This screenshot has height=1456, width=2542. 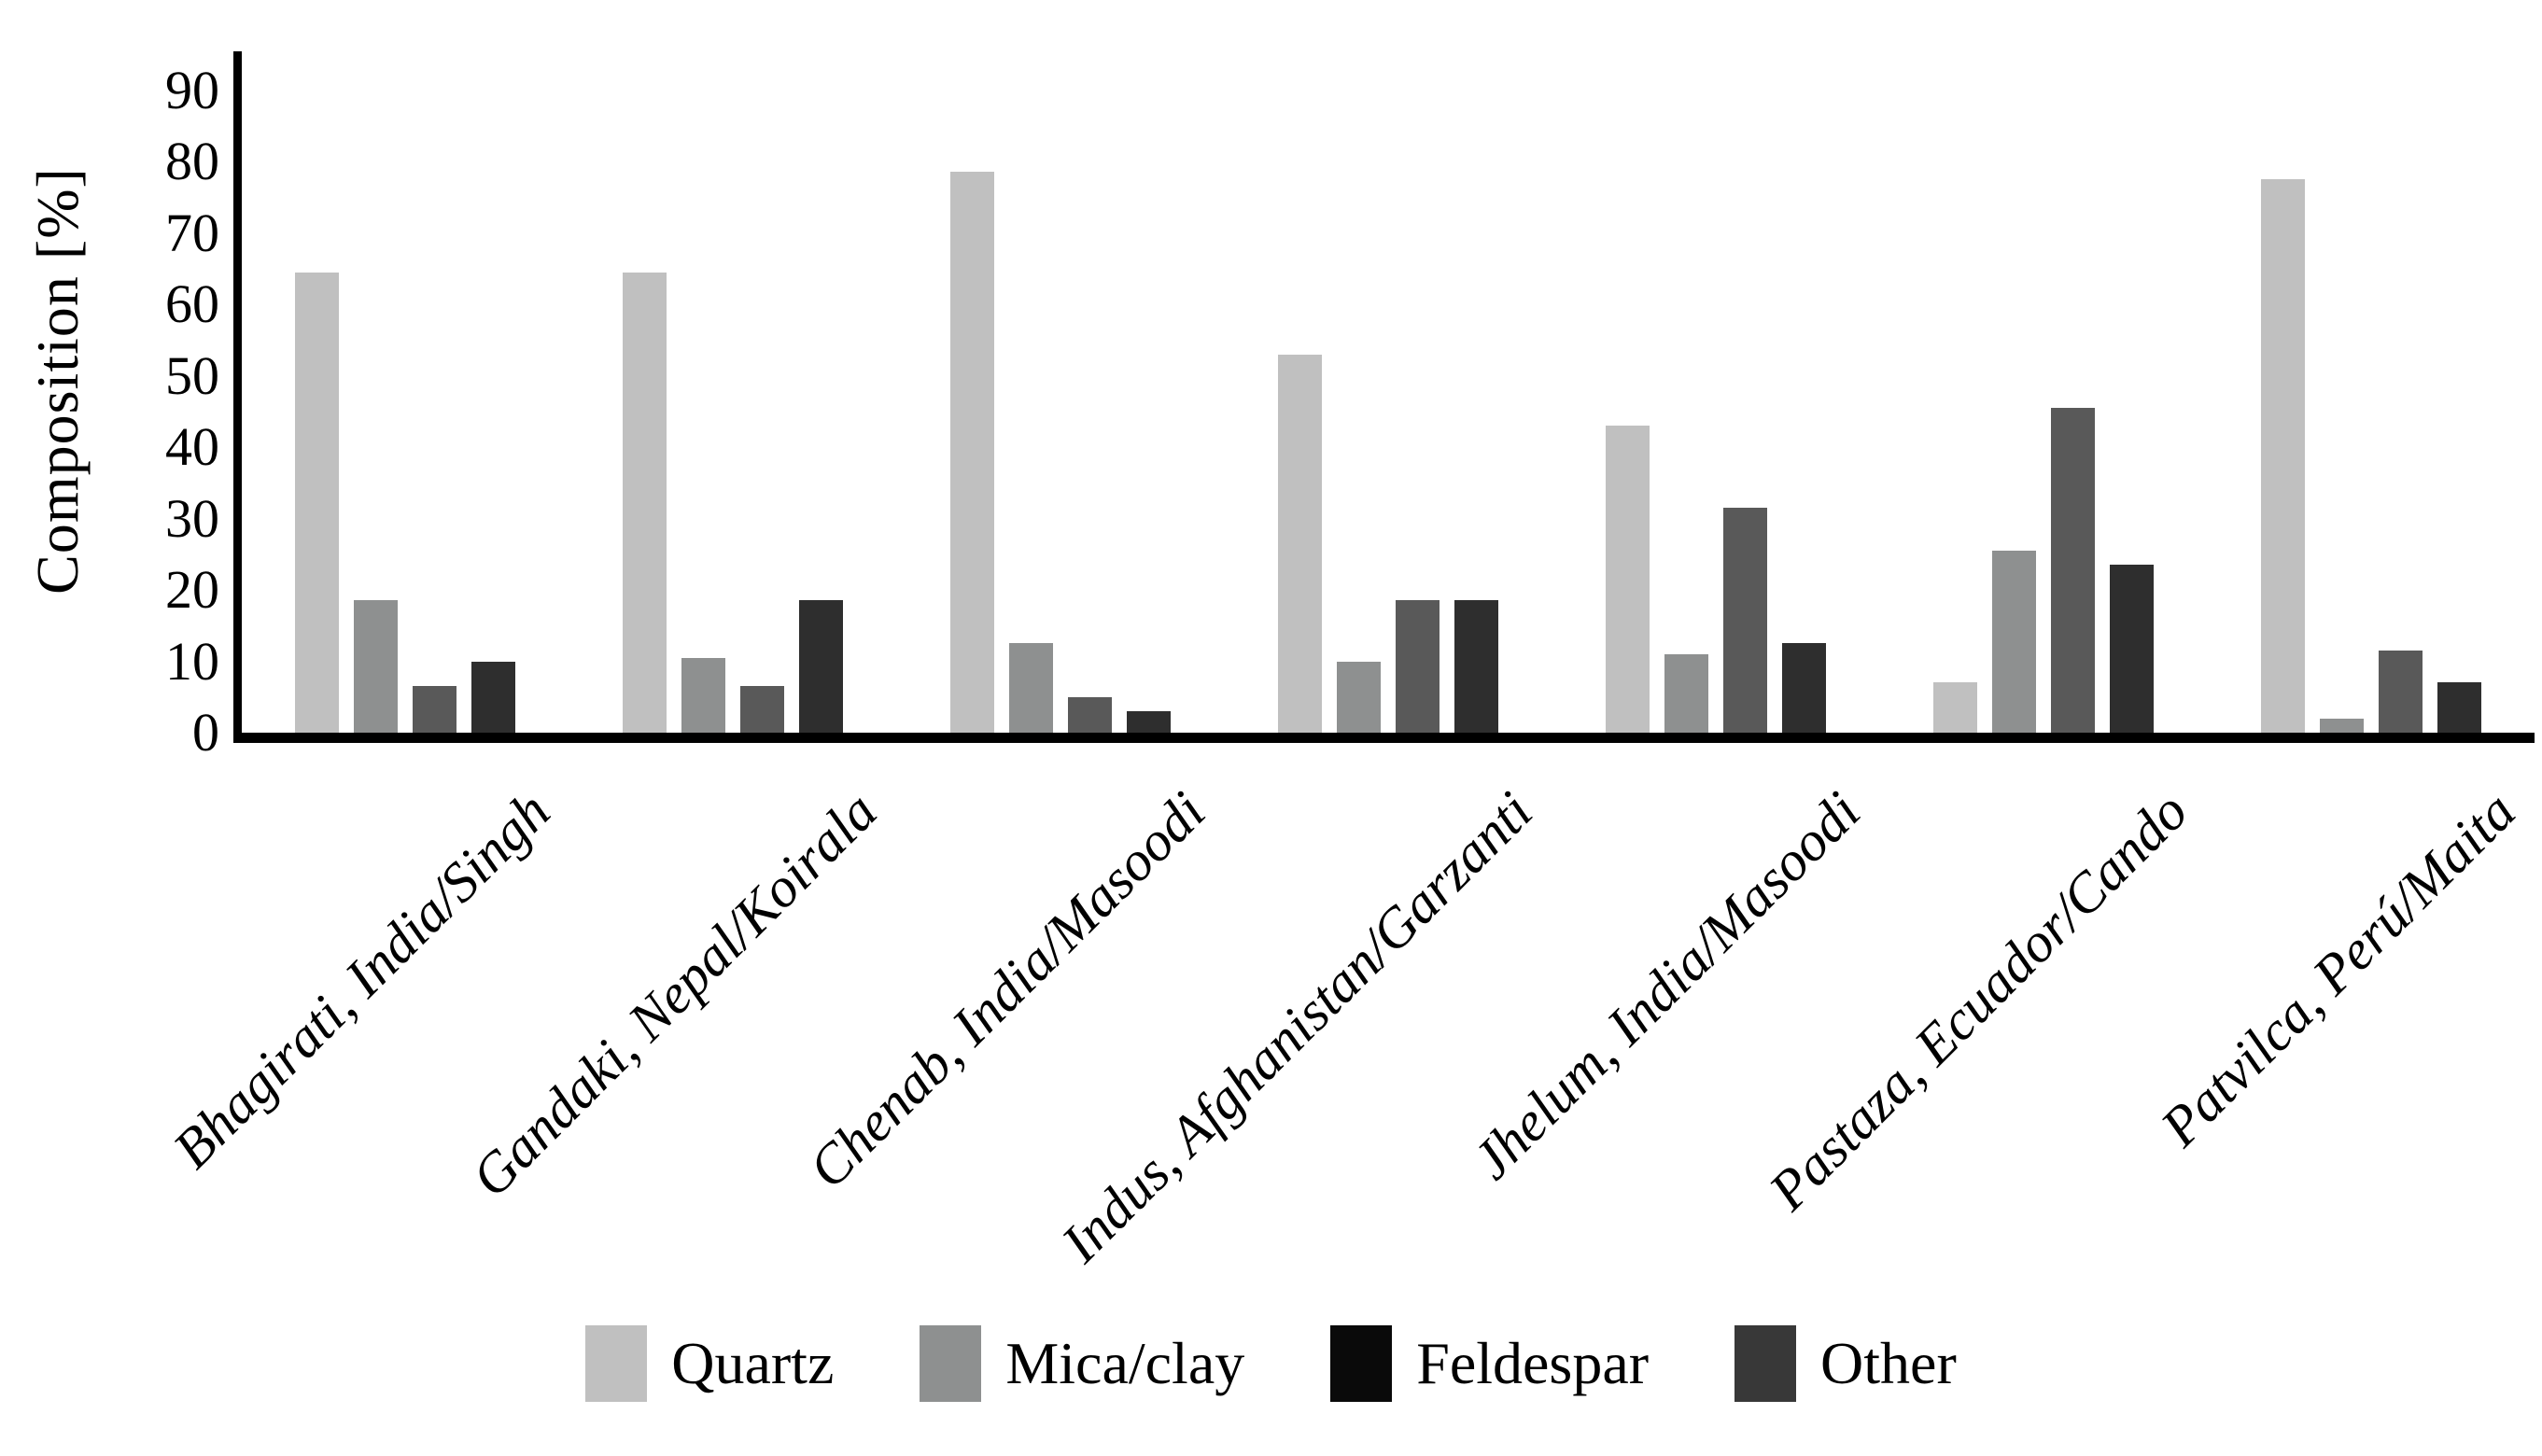 What do you see at coordinates (192, 303) in the screenshot?
I see `y-tick-label: 60` at bounding box center [192, 303].